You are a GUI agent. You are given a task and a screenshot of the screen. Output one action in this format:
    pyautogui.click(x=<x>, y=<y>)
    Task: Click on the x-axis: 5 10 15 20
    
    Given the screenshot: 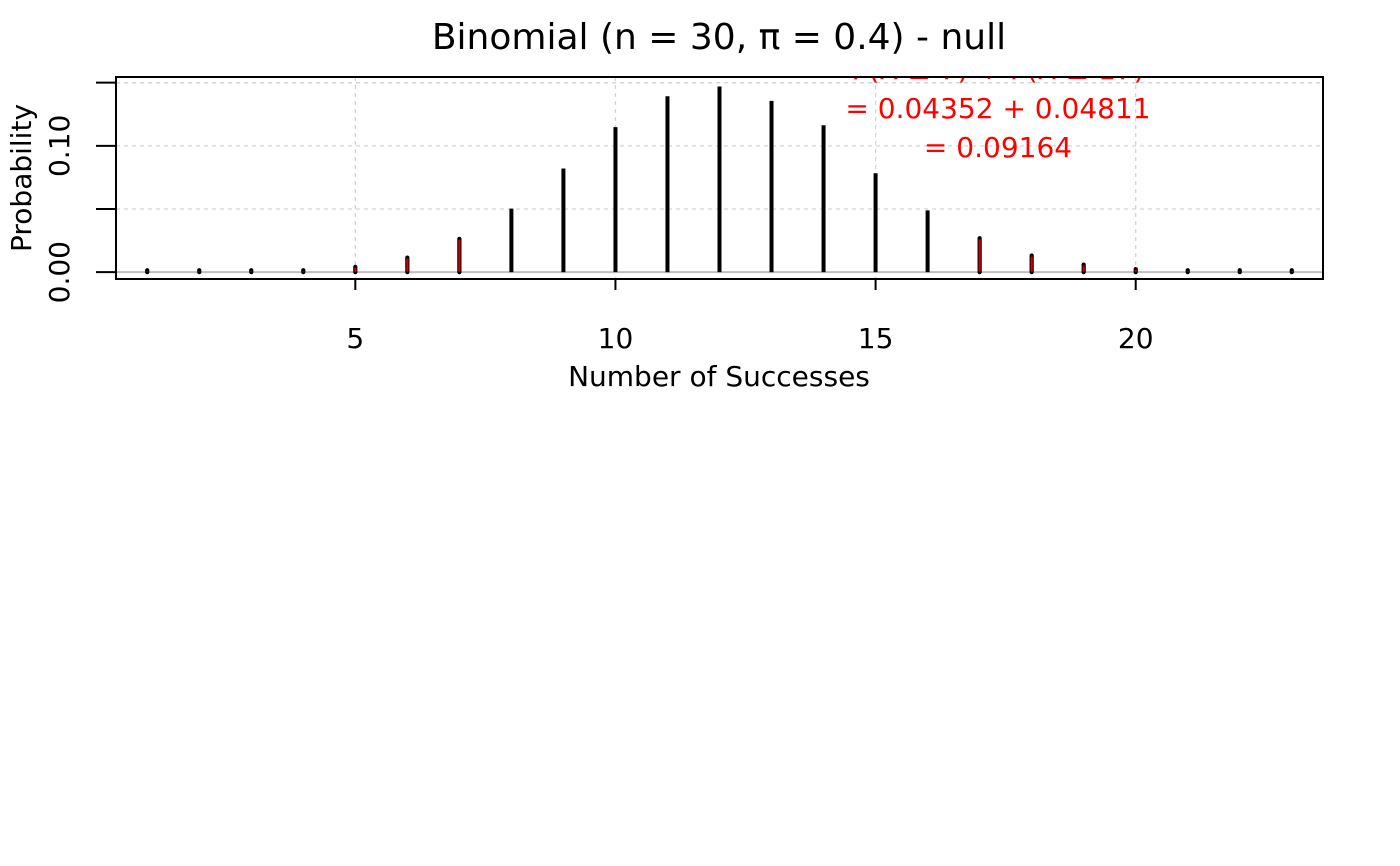 What is the action you would take?
    pyautogui.click(x=750, y=317)
    